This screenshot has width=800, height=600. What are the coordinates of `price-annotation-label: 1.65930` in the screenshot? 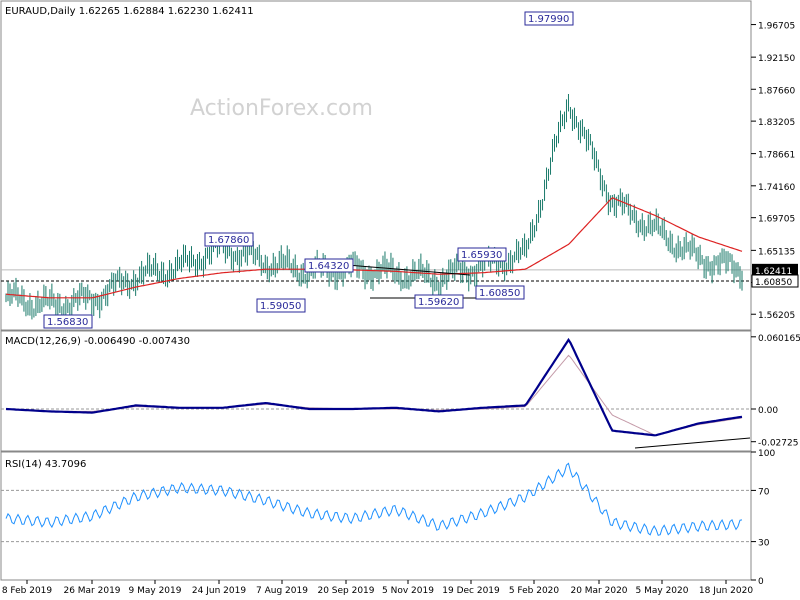 It's located at (481, 255).